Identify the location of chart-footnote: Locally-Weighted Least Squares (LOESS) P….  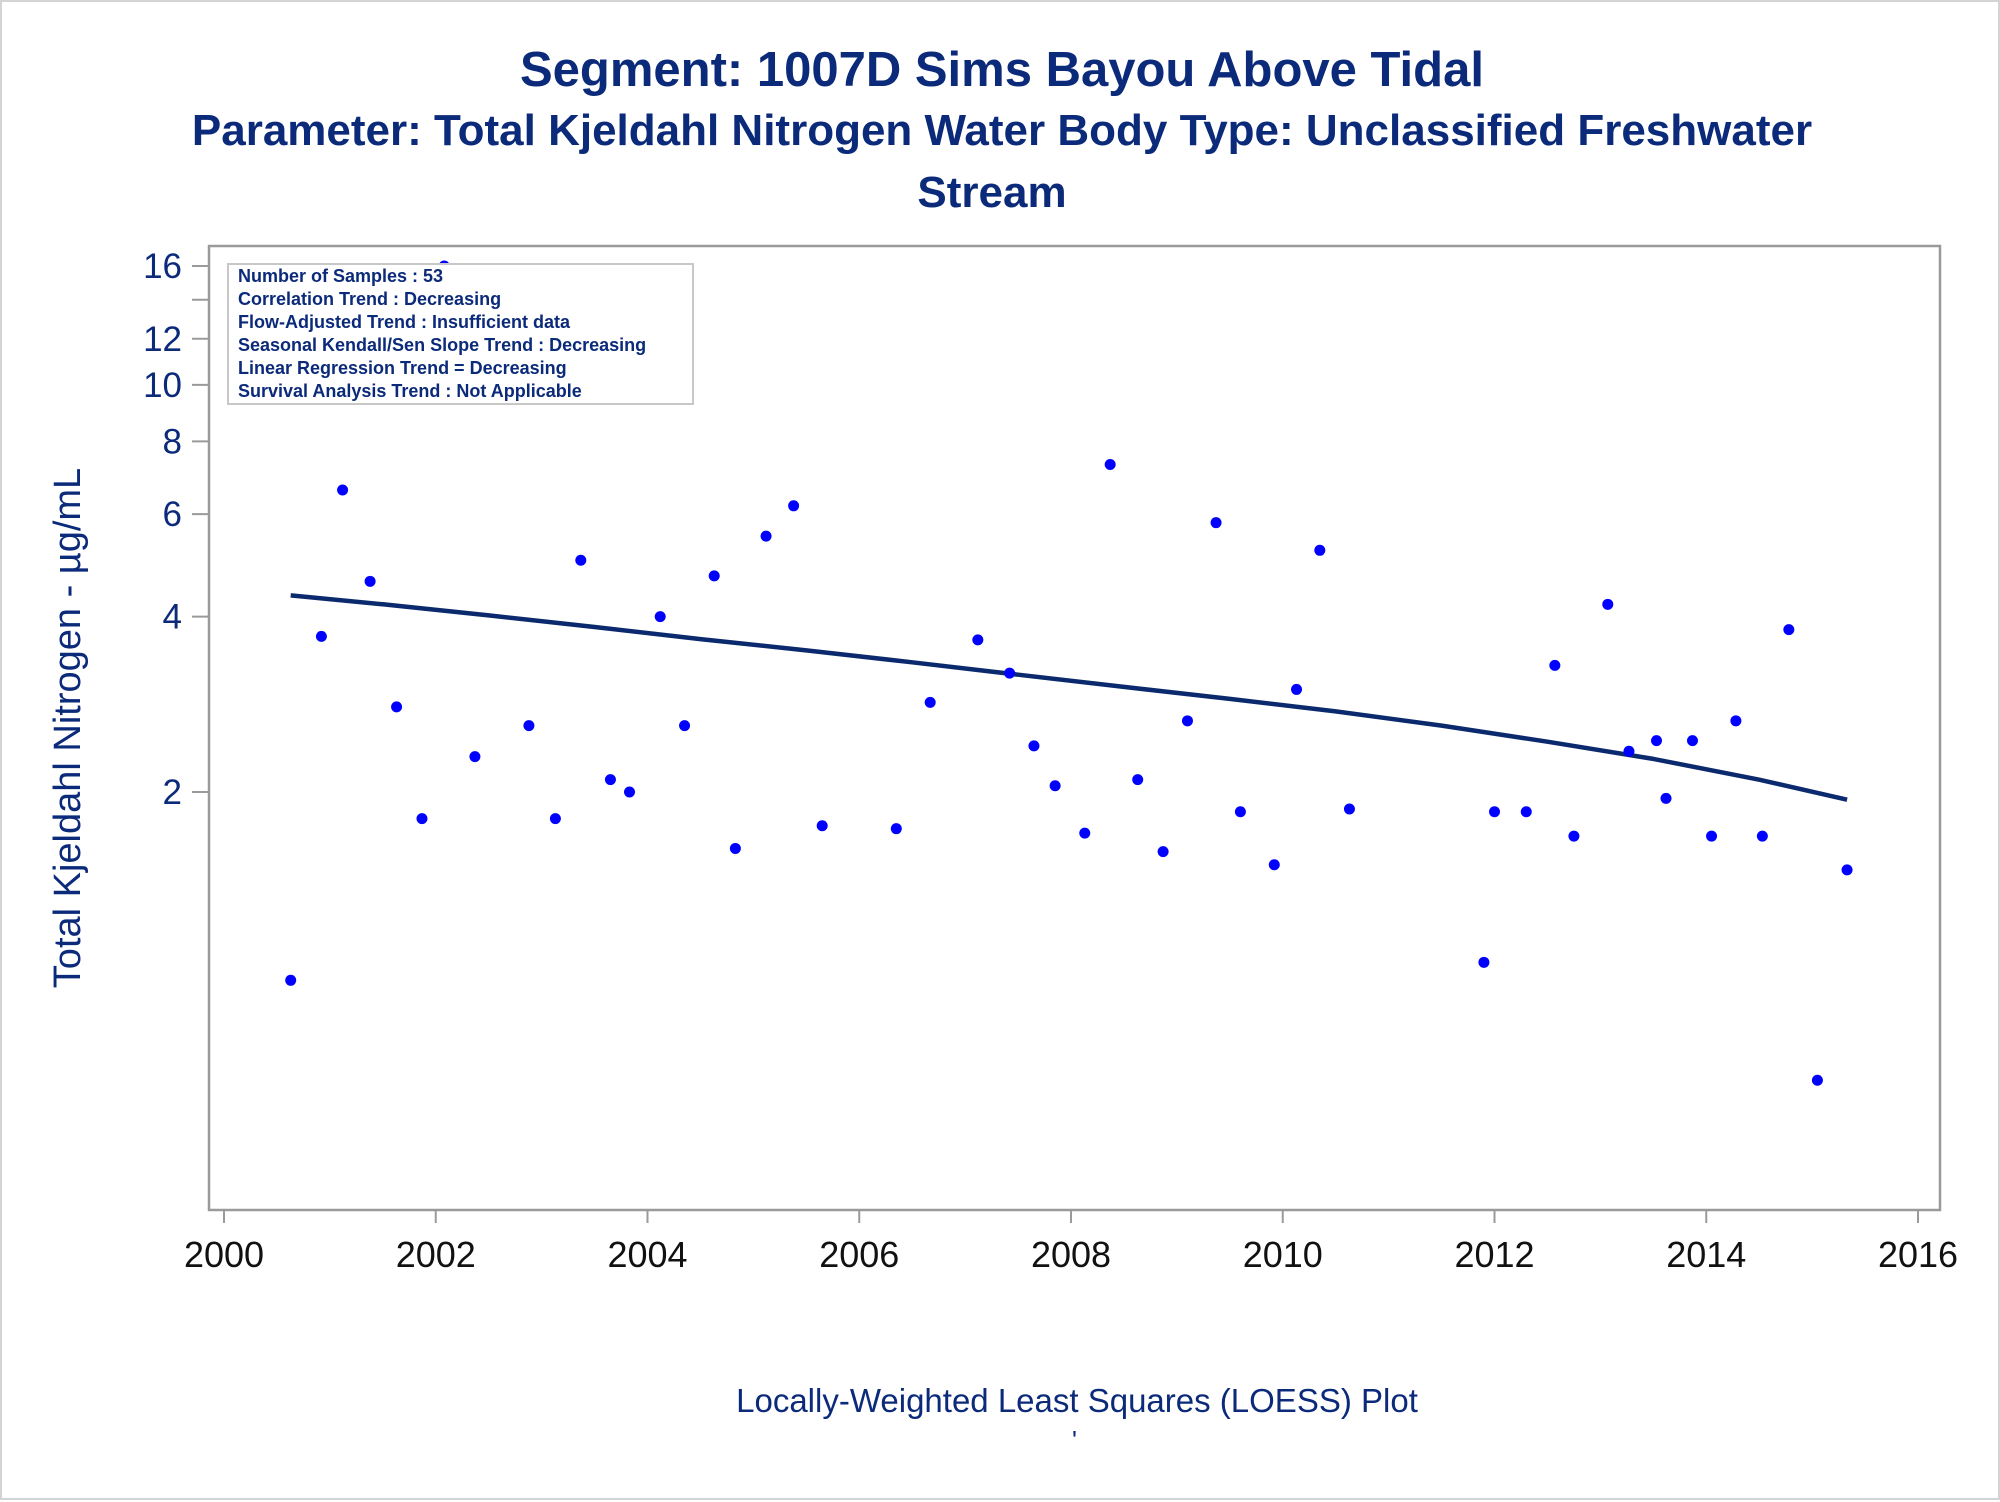
(1077, 1400).